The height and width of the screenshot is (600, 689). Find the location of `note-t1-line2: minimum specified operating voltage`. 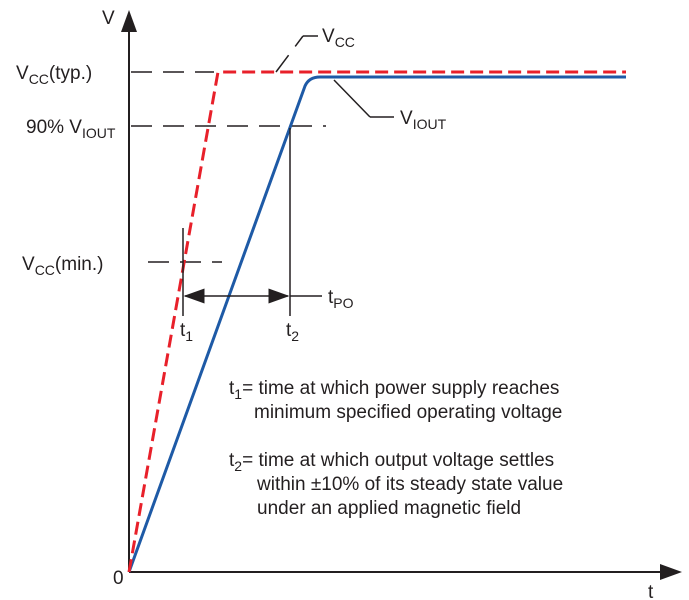

note-t1-line2: minimum specified operating voltage is located at coordinates (408, 412).